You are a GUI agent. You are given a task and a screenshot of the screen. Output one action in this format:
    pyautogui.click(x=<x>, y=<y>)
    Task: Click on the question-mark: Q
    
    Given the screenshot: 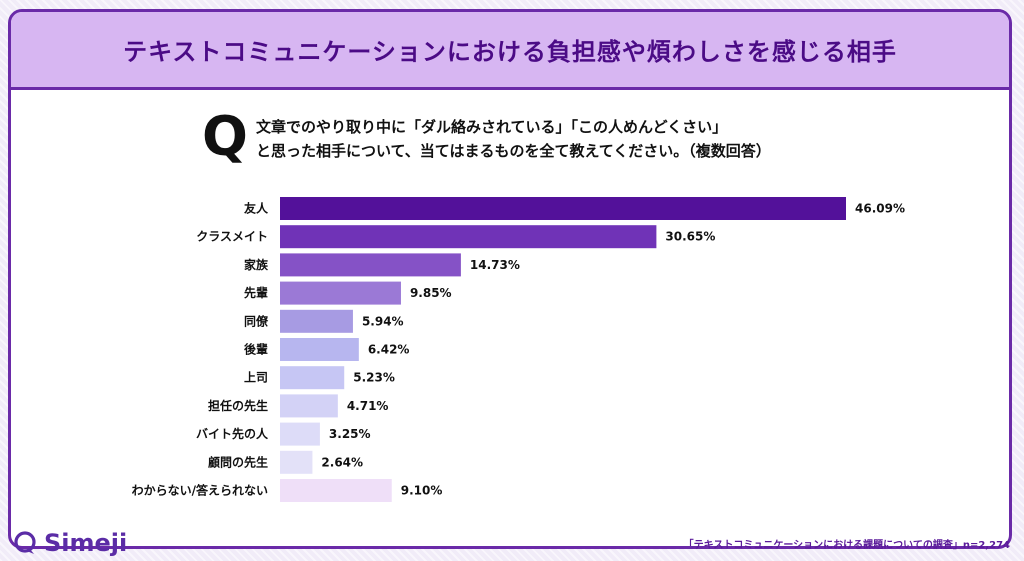 What is the action you would take?
    pyautogui.click(x=225, y=136)
    